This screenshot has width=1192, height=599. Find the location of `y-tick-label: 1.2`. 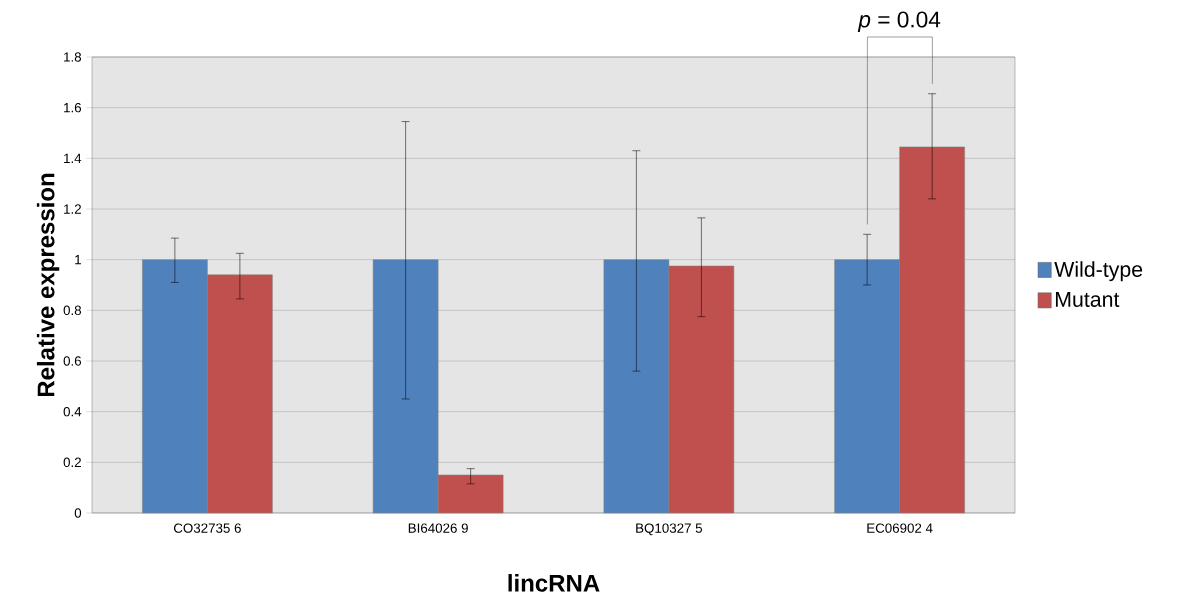

y-tick-label: 1.2 is located at coordinates (72, 209).